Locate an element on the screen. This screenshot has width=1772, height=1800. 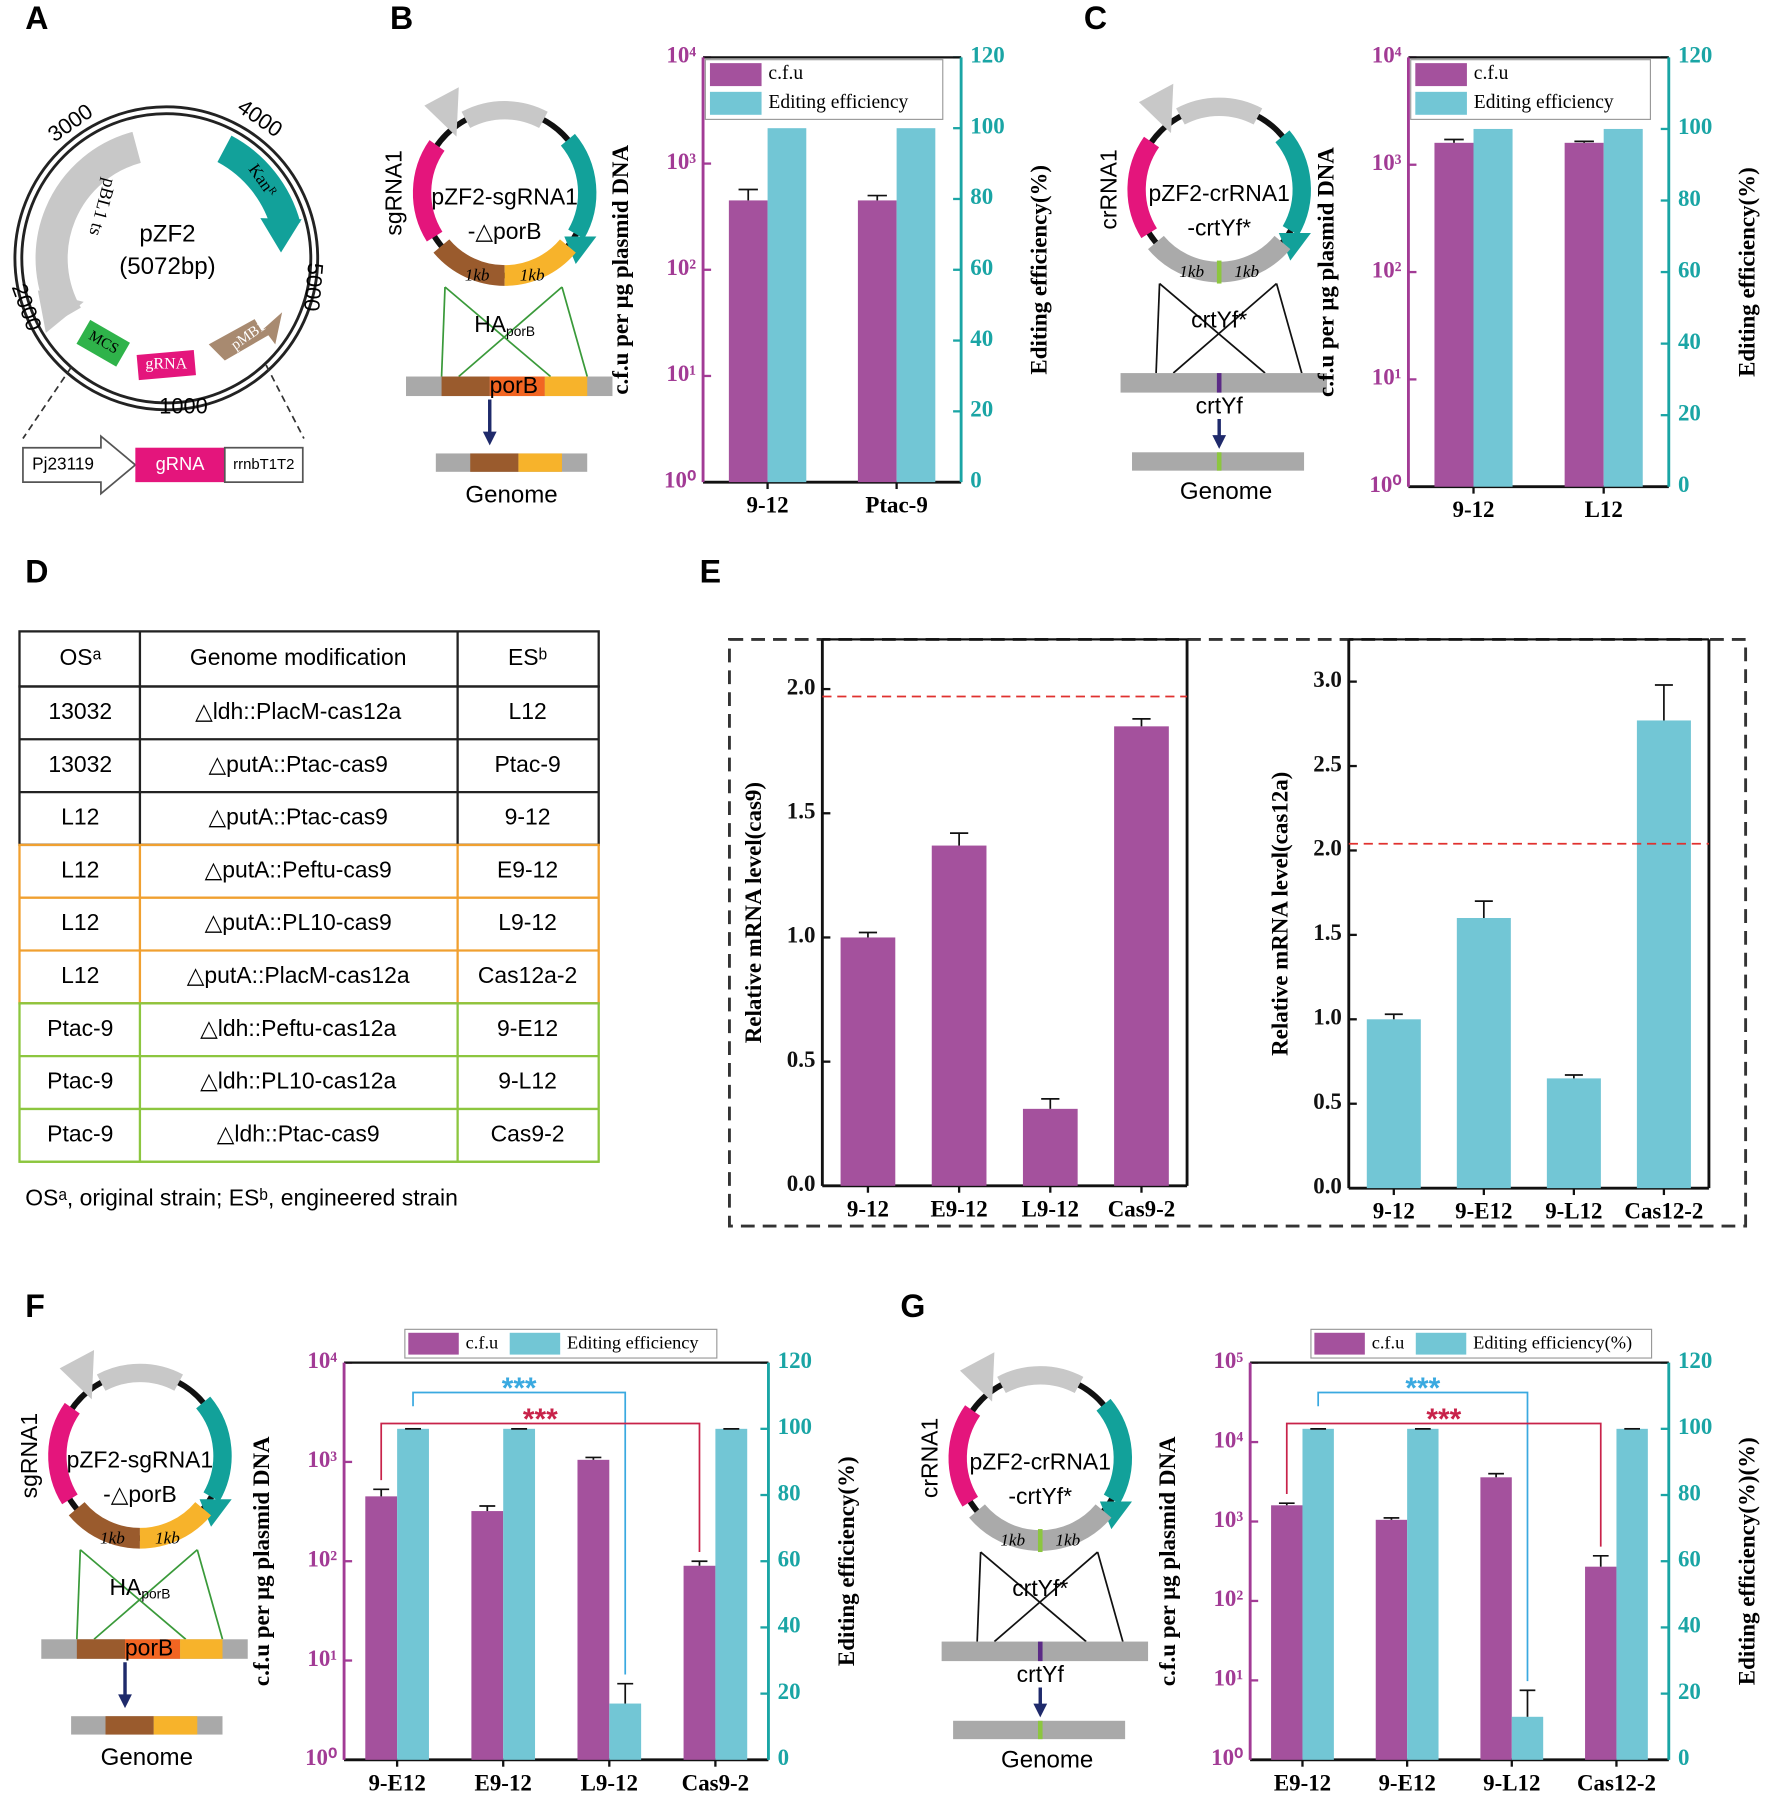
guide-arc is located at coordinates (64, 1453).